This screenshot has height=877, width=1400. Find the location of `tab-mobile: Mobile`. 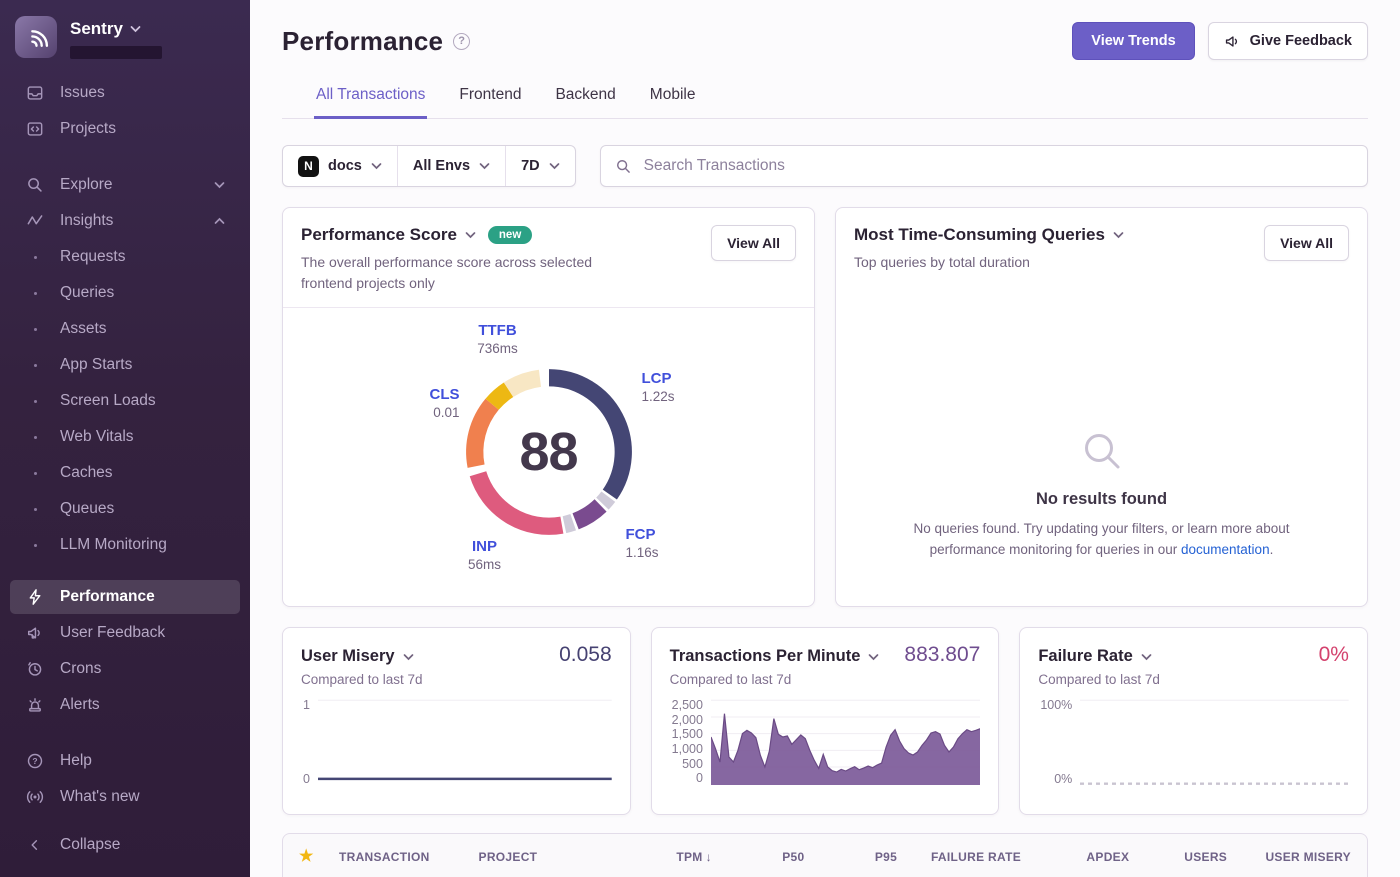

tab-mobile: Mobile is located at coordinates (672, 94).